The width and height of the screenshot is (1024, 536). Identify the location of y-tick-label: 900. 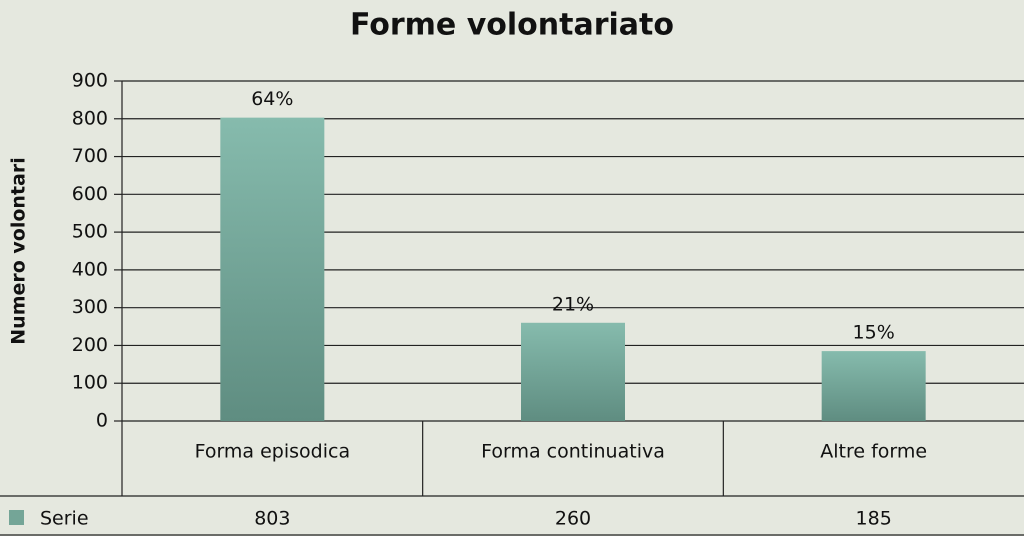
(90, 81).